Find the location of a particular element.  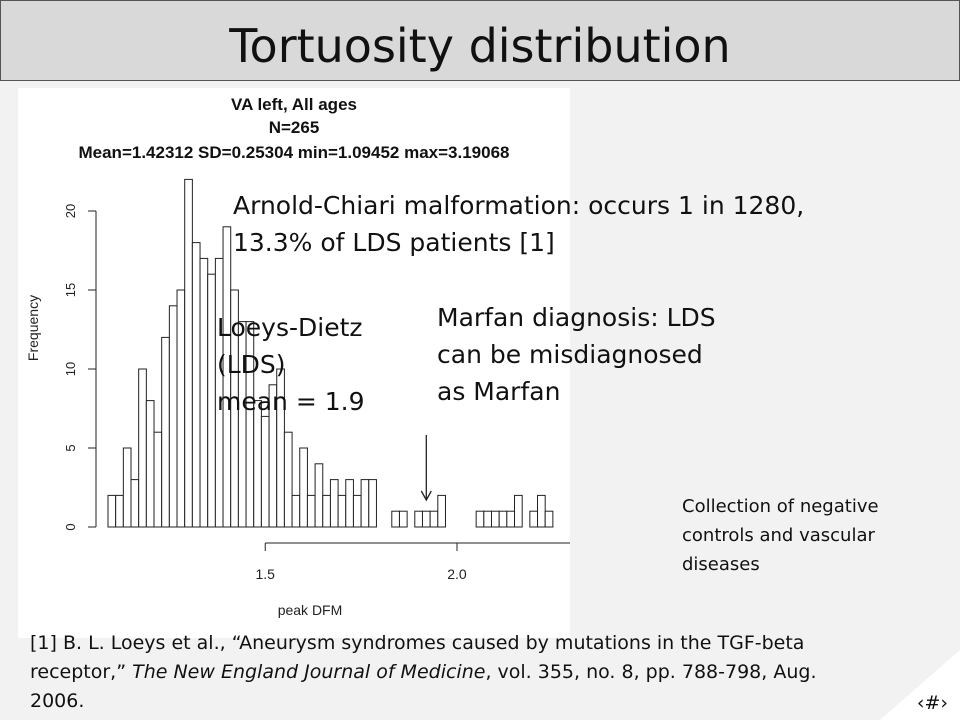

collection-line-2: controls and vascular is located at coordinates (778, 535).